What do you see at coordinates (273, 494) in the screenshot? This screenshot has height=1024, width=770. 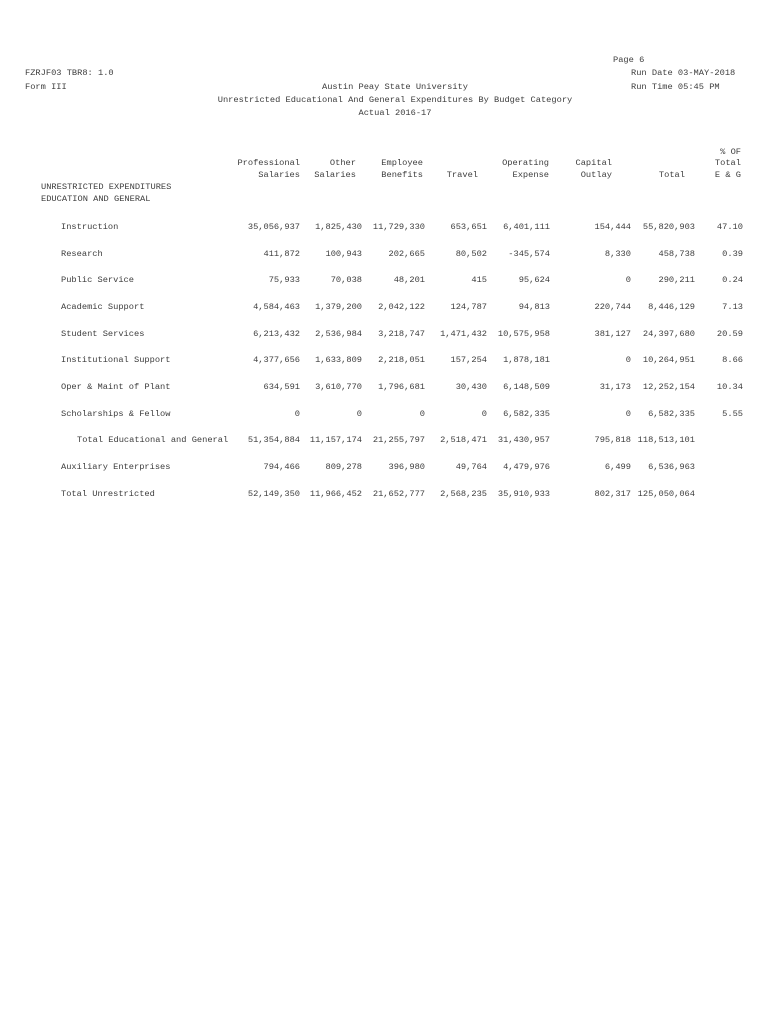 I see `row-value: 52,149,350` at bounding box center [273, 494].